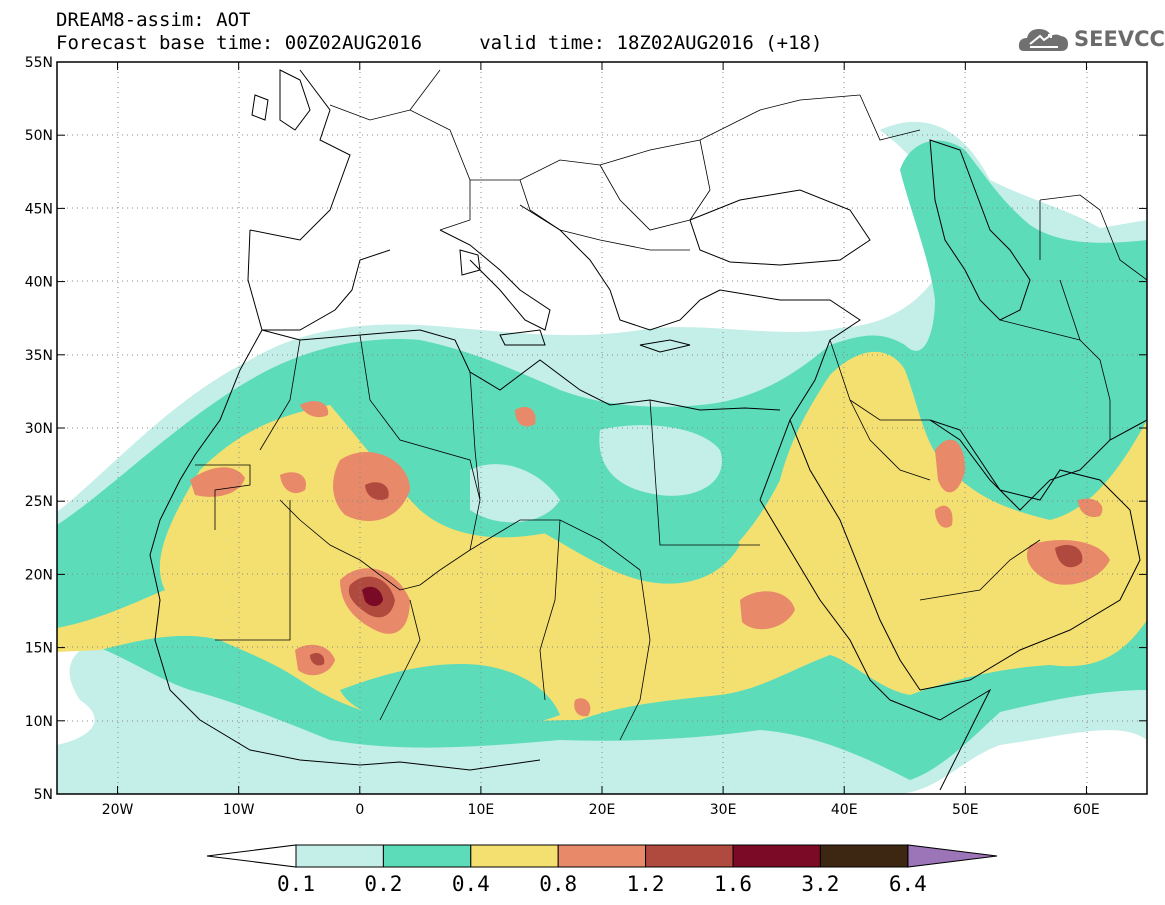  Describe the element at coordinates (359, 810) in the screenshot. I see `lon-tick-label: 0` at that location.